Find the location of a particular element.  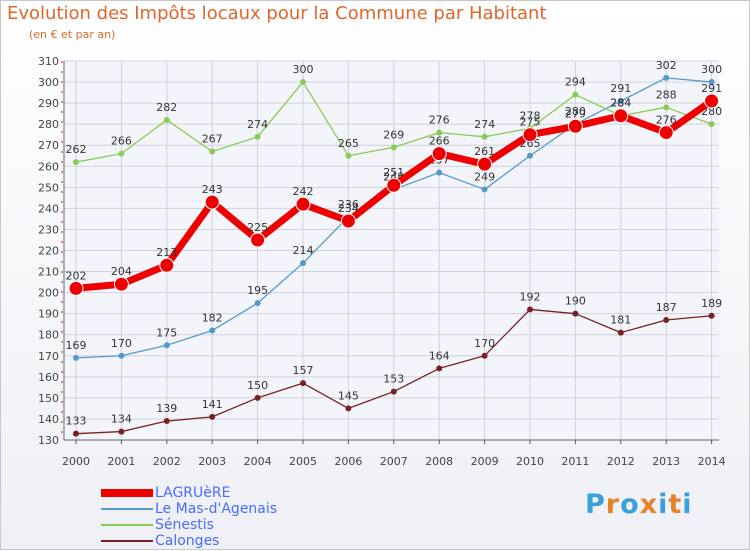

data-label-calonges: 189 is located at coordinates (711, 303).